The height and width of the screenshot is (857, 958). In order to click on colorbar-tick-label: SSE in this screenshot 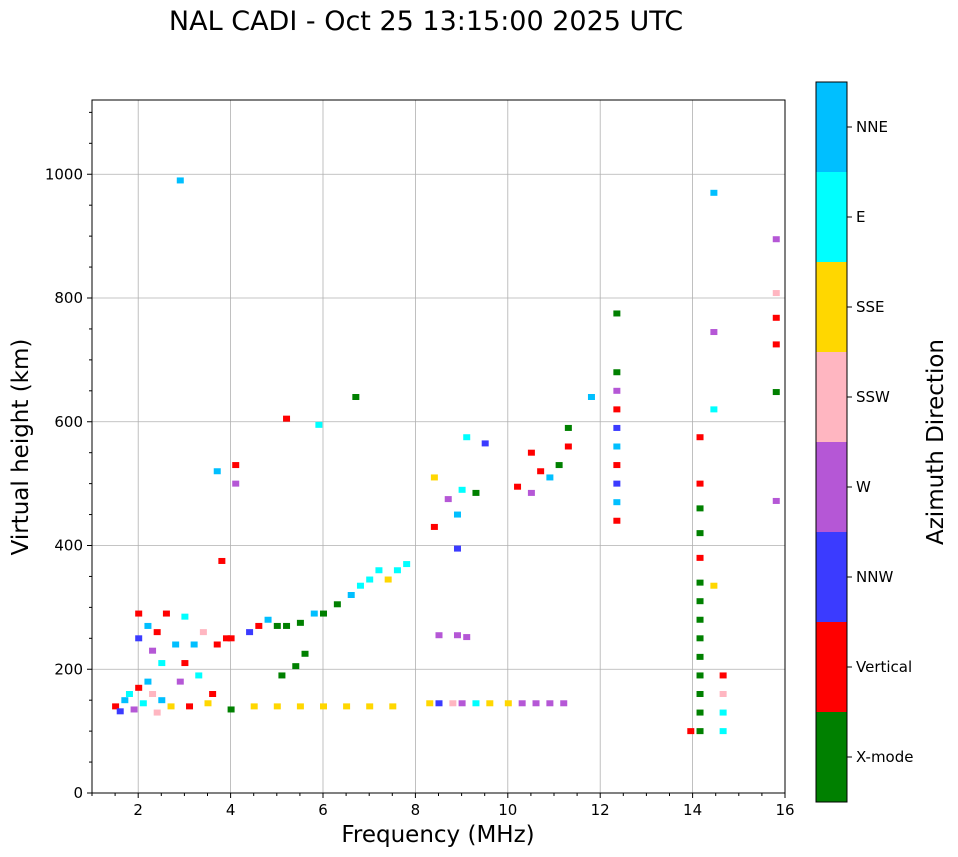, I will do `click(870, 307)`.